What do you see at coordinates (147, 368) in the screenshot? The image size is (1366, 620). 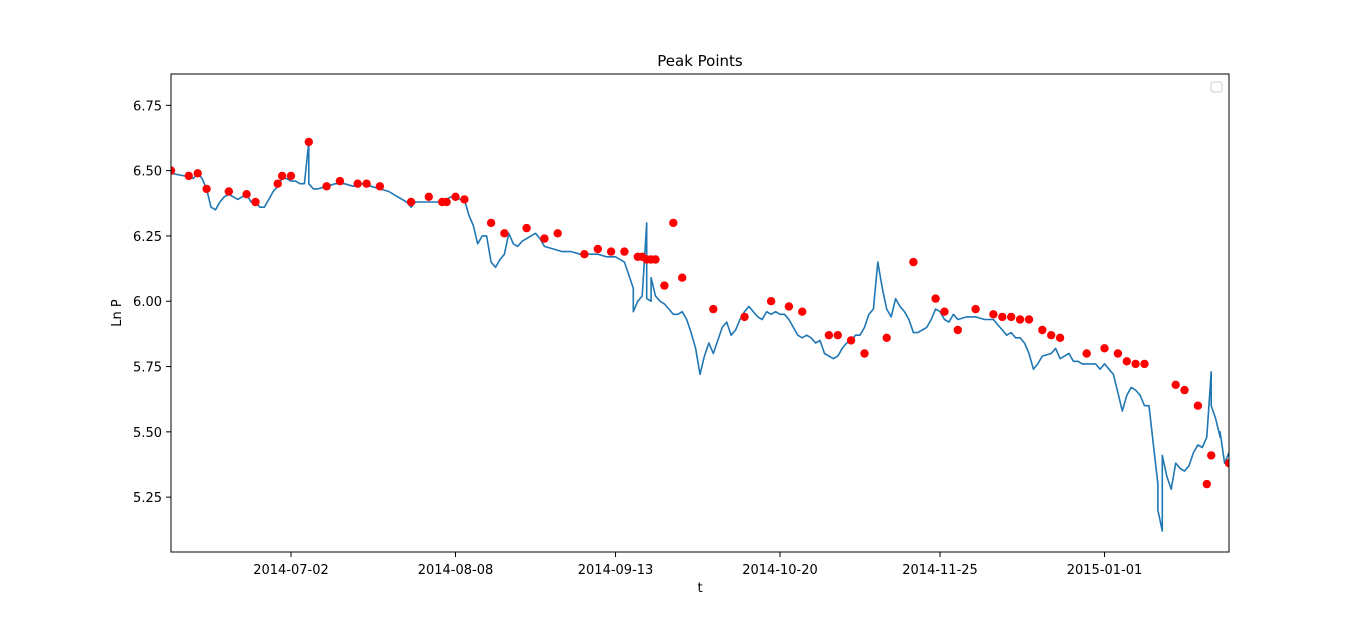 I see `y-tick-label: 5.75` at bounding box center [147, 368].